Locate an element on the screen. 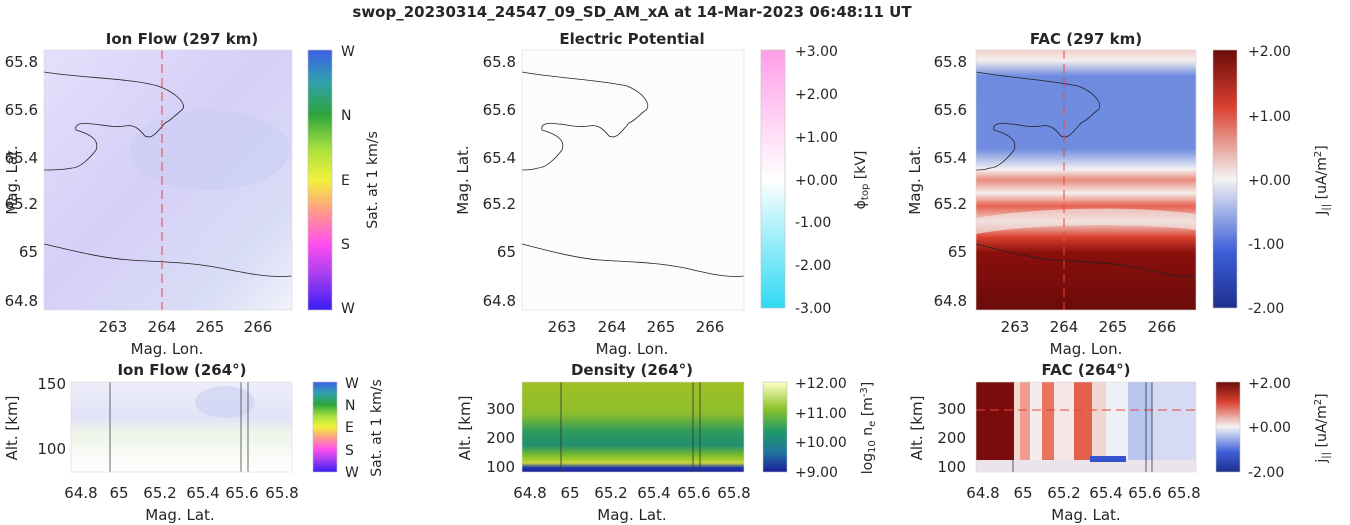  y-tick-label: 300 is located at coordinates (500, 409).